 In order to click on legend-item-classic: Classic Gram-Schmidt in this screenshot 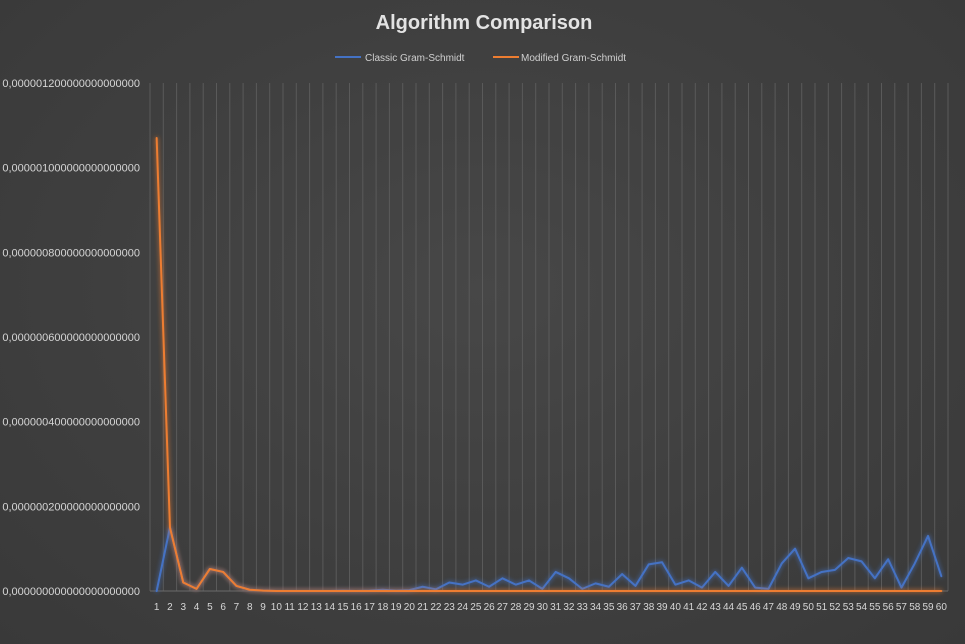, I will do `click(400, 58)`.